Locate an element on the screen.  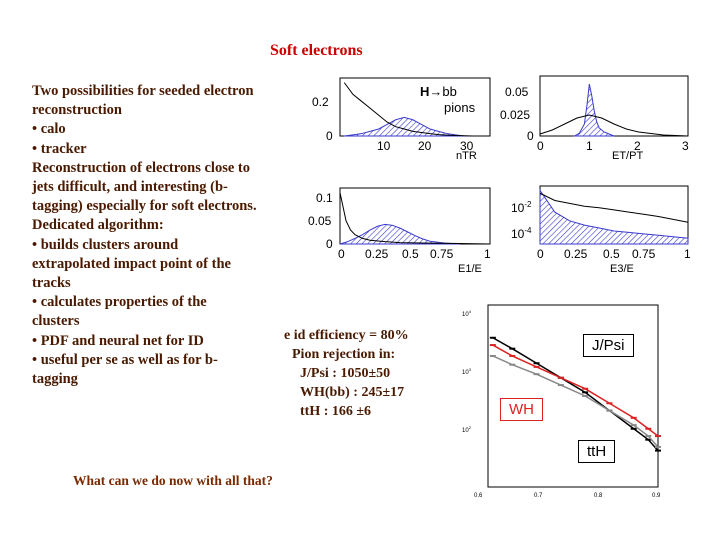
e3-ytick: 10⁻² is located at coordinates (521, 207).